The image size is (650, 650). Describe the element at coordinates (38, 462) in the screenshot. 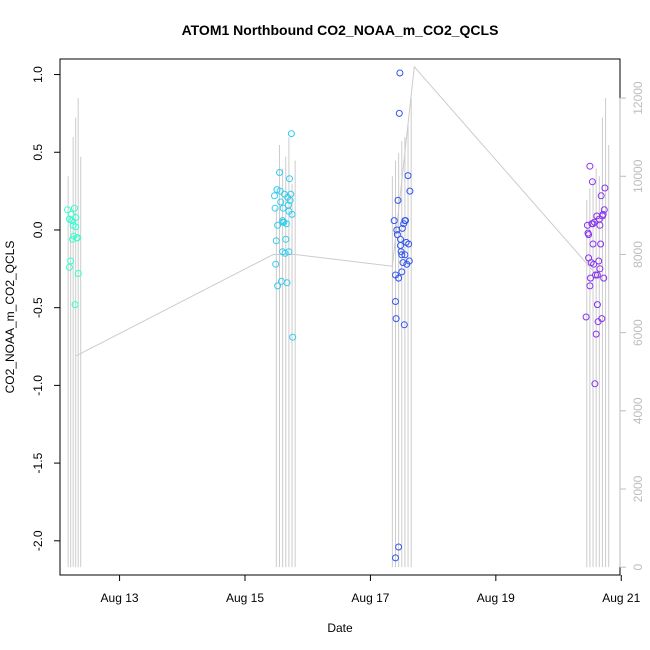

I see `y-tick-label-5: -1.5` at that location.